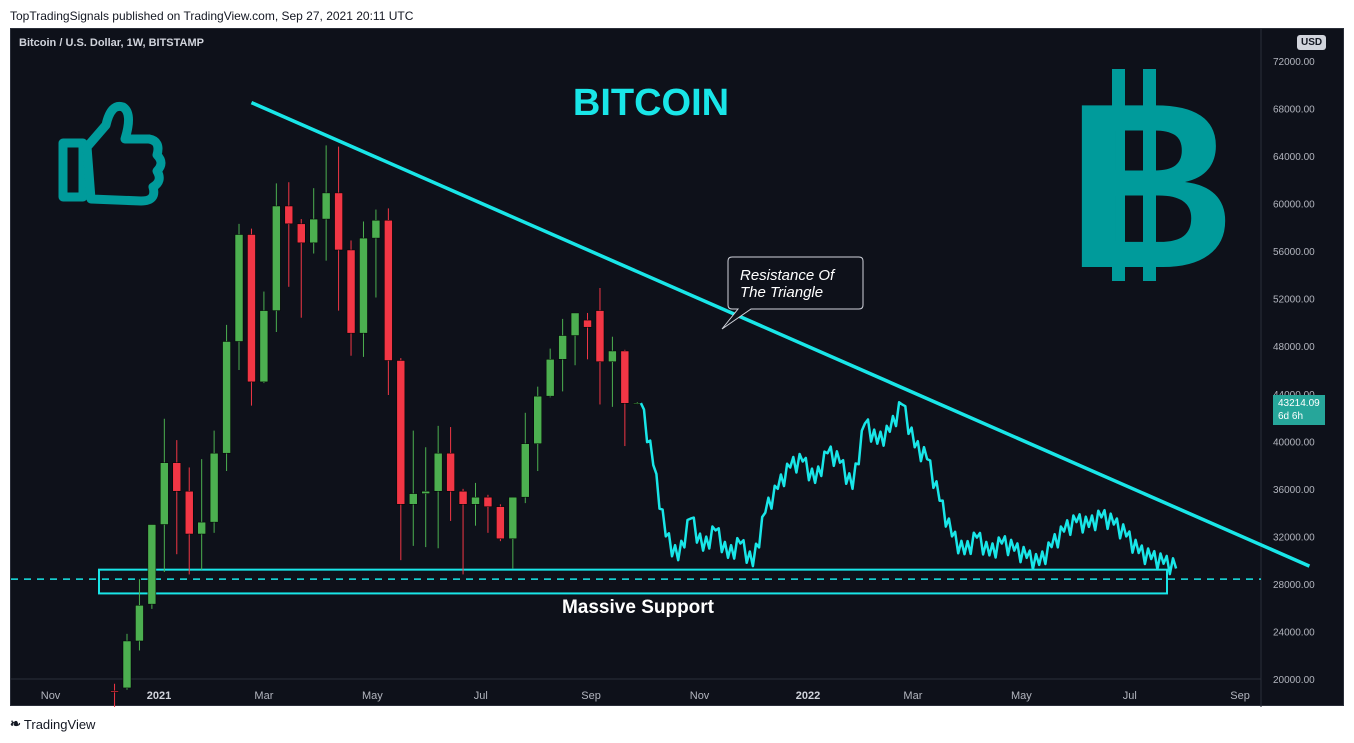 The image size is (1354, 743). I want to click on footer-brand-label: TradingView, so click(59, 724).